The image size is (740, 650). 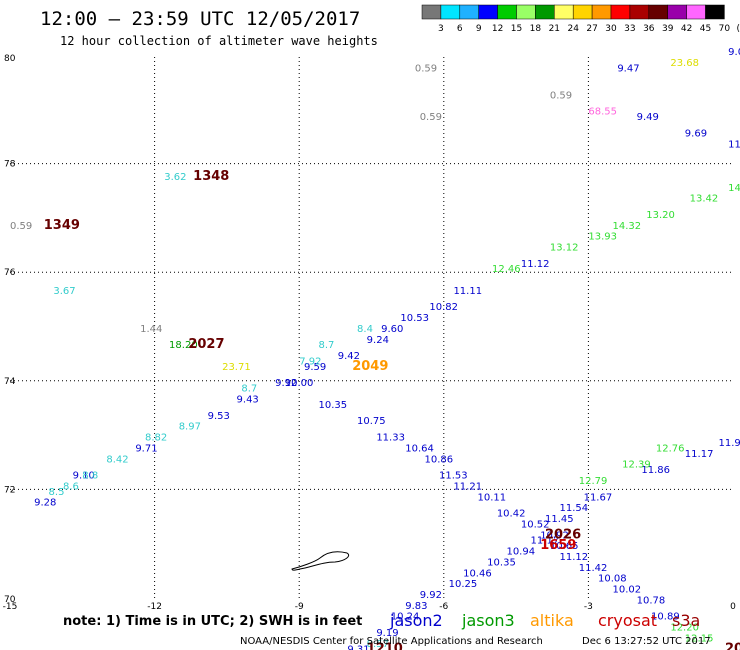 I want to click on wave-height-label: 9.10, so click(x=84, y=476).